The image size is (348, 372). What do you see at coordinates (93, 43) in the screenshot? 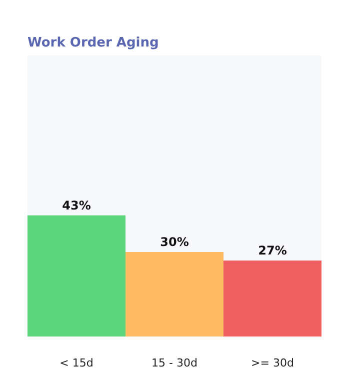
I see `chart-title: Work Order Aging` at bounding box center [93, 43].